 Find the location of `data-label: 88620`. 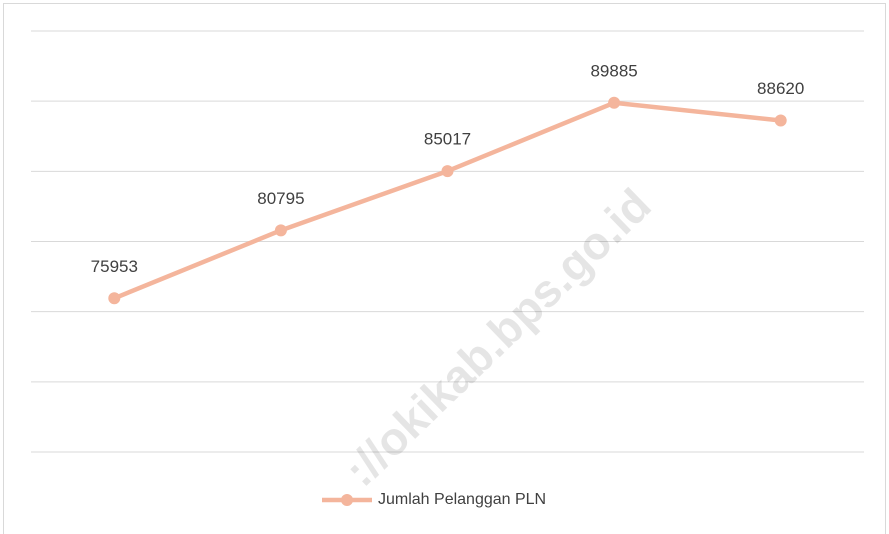

data-label: 88620 is located at coordinates (780, 88).